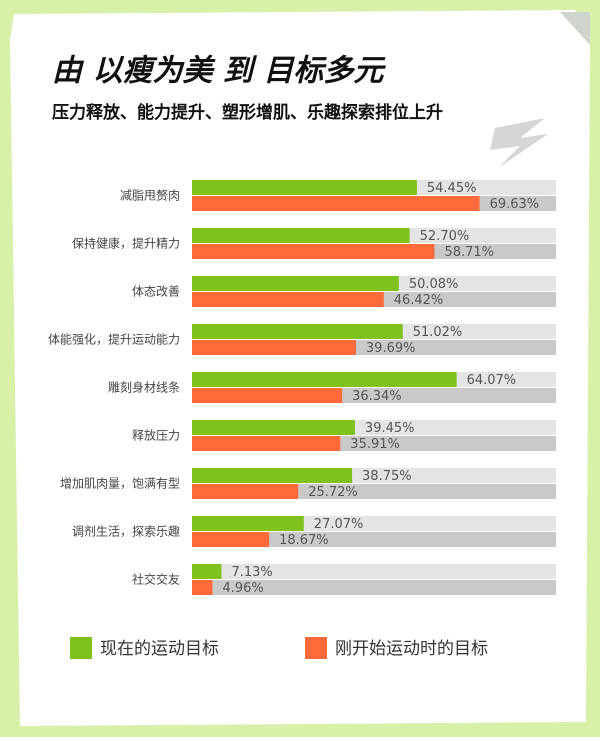 Image resolution: width=600 pixels, height=741 pixels. Describe the element at coordinates (492, 380) in the screenshot. I see `value-label: 64.07%` at that location.